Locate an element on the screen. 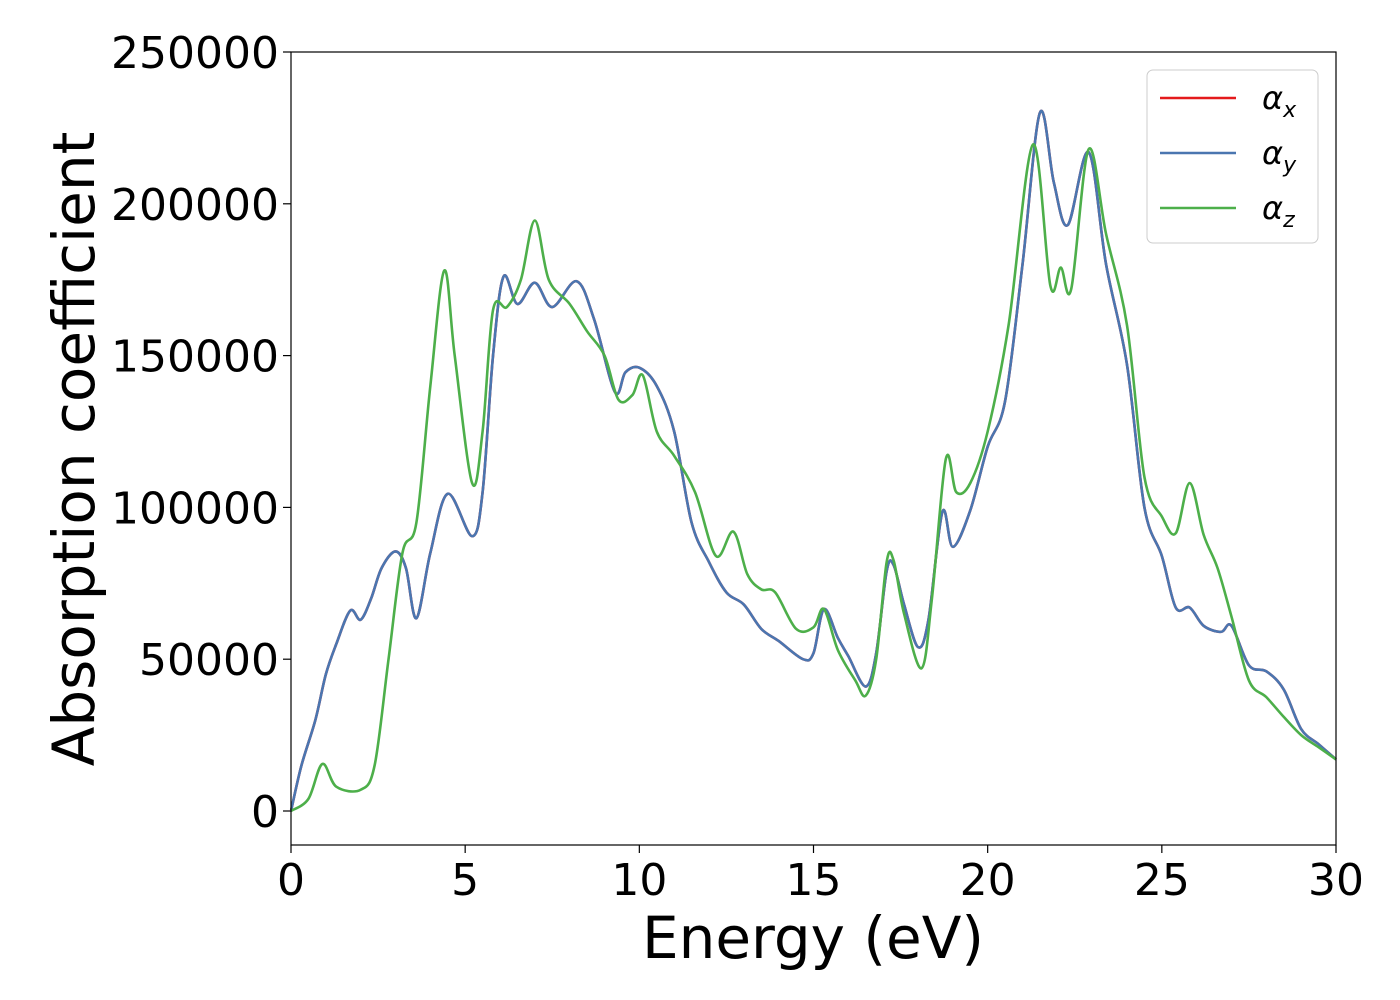 This screenshot has width=1400, height=1000. y-tick-label: 50000 is located at coordinates (209, 660).